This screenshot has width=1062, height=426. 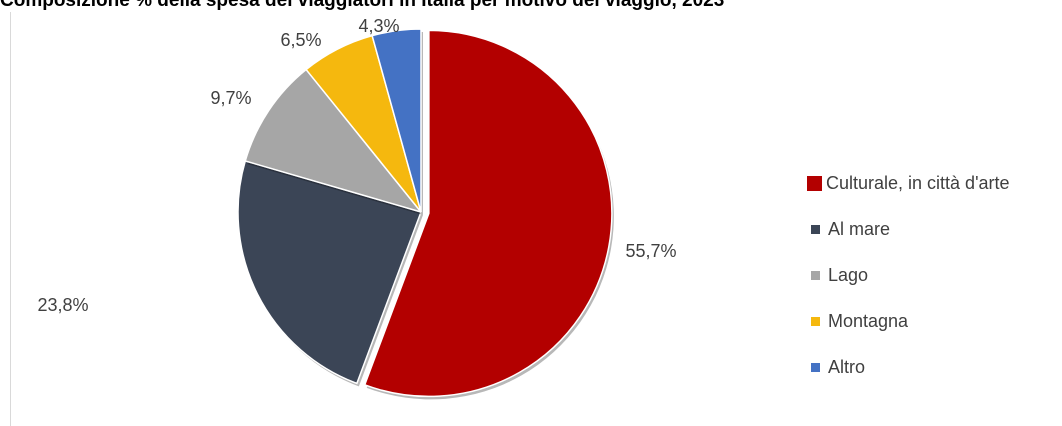 I want to click on legend-label: Altro, so click(x=847, y=366).